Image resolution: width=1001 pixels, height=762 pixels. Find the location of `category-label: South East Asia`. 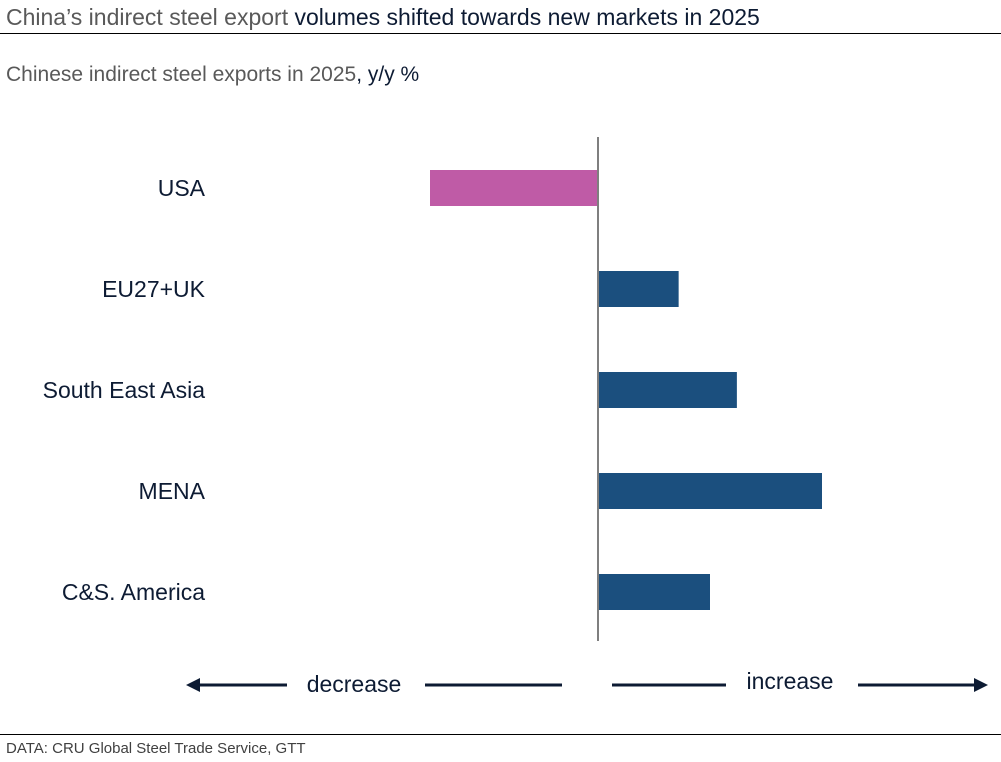

category-label: South East Asia is located at coordinates (124, 390).